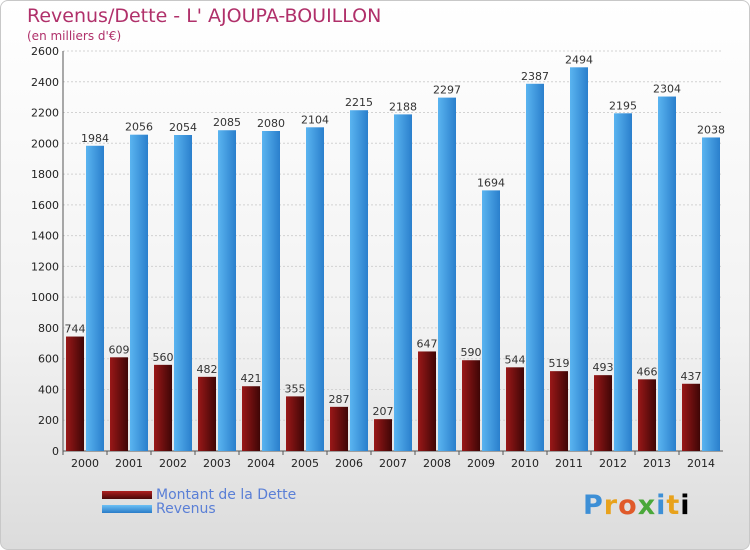 This screenshot has height=550, width=750. Describe the element at coordinates (45, 113) in the screenshot. I see `y-tick-label: 2200` at that location.